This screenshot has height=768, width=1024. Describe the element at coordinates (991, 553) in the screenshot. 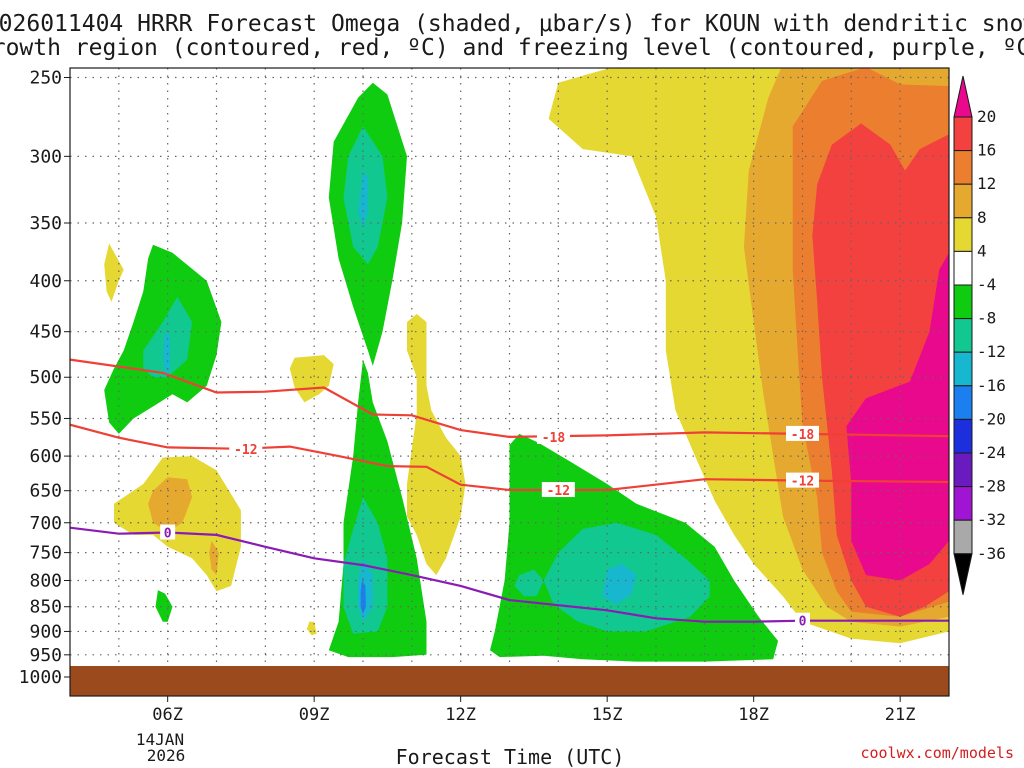

I see `colorbar-label: -36` at that location.